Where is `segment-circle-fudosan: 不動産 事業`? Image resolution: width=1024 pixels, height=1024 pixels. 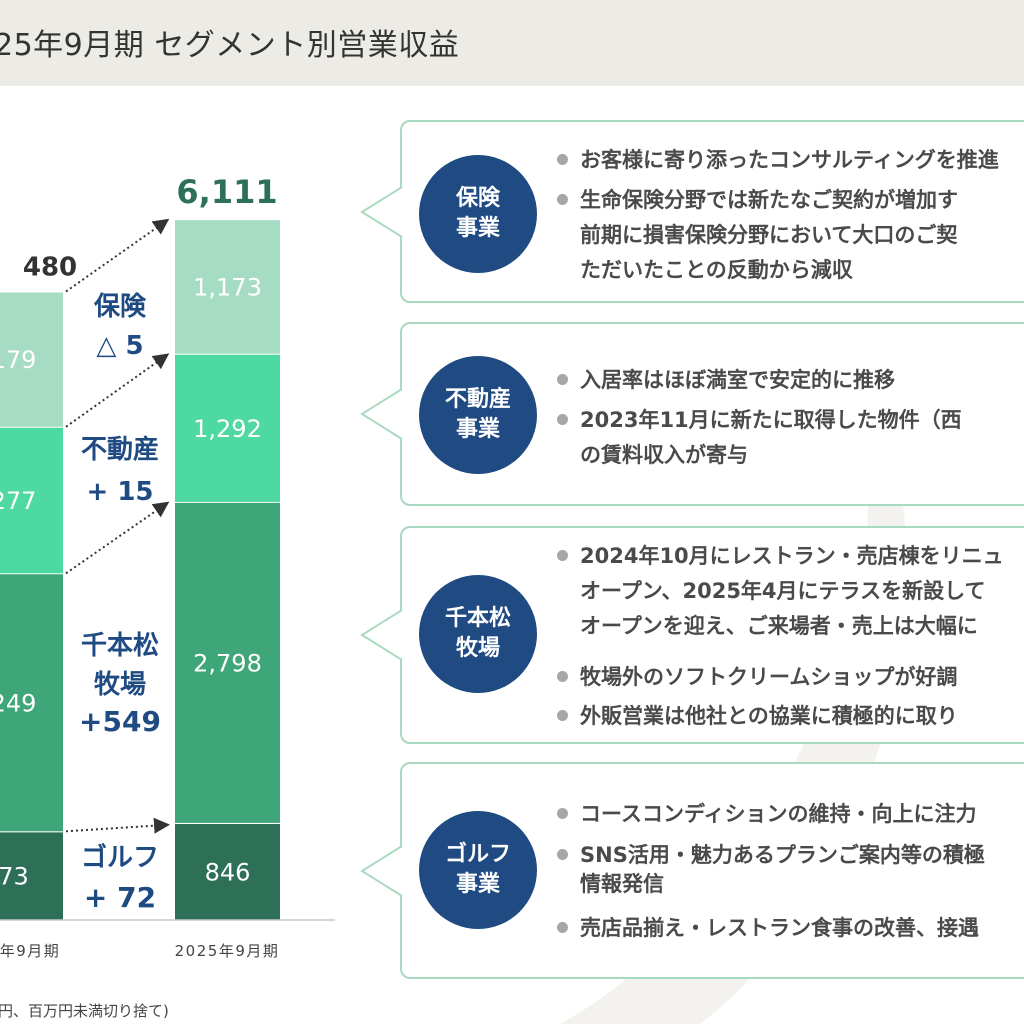 segment-circle-fudosan: 不動産 事業 is located at coordinates (478, 415).